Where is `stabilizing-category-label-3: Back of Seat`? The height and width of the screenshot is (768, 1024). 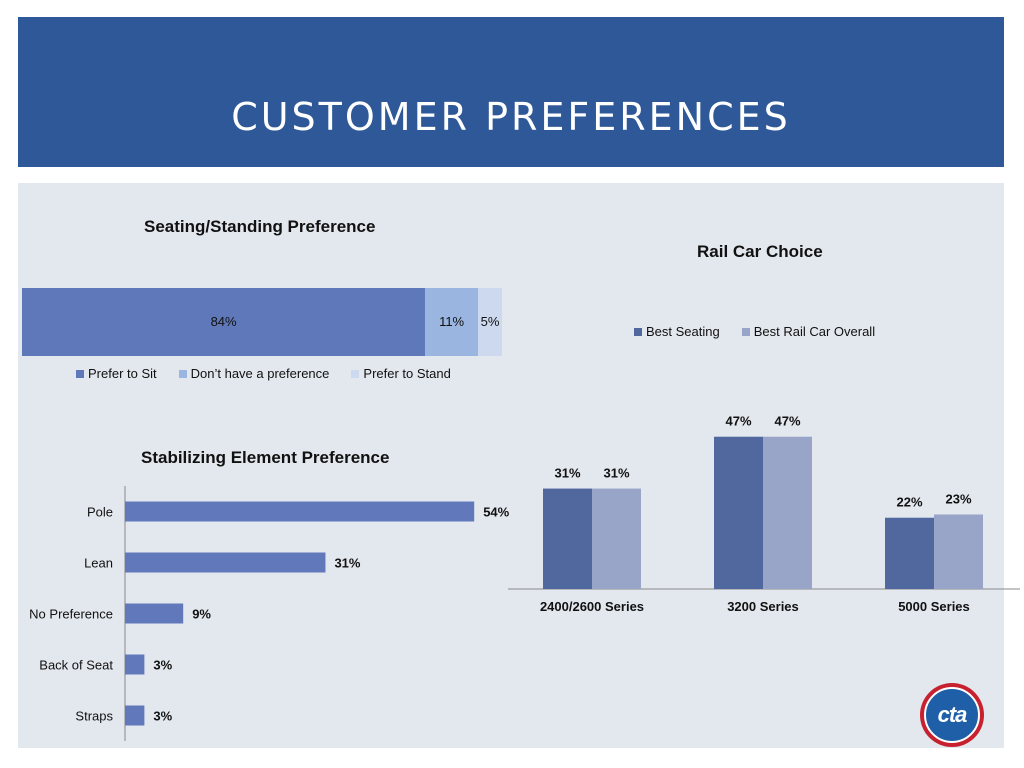
stabilizing-category-label-3: Back of Seat is located at coordinates (76, 665).